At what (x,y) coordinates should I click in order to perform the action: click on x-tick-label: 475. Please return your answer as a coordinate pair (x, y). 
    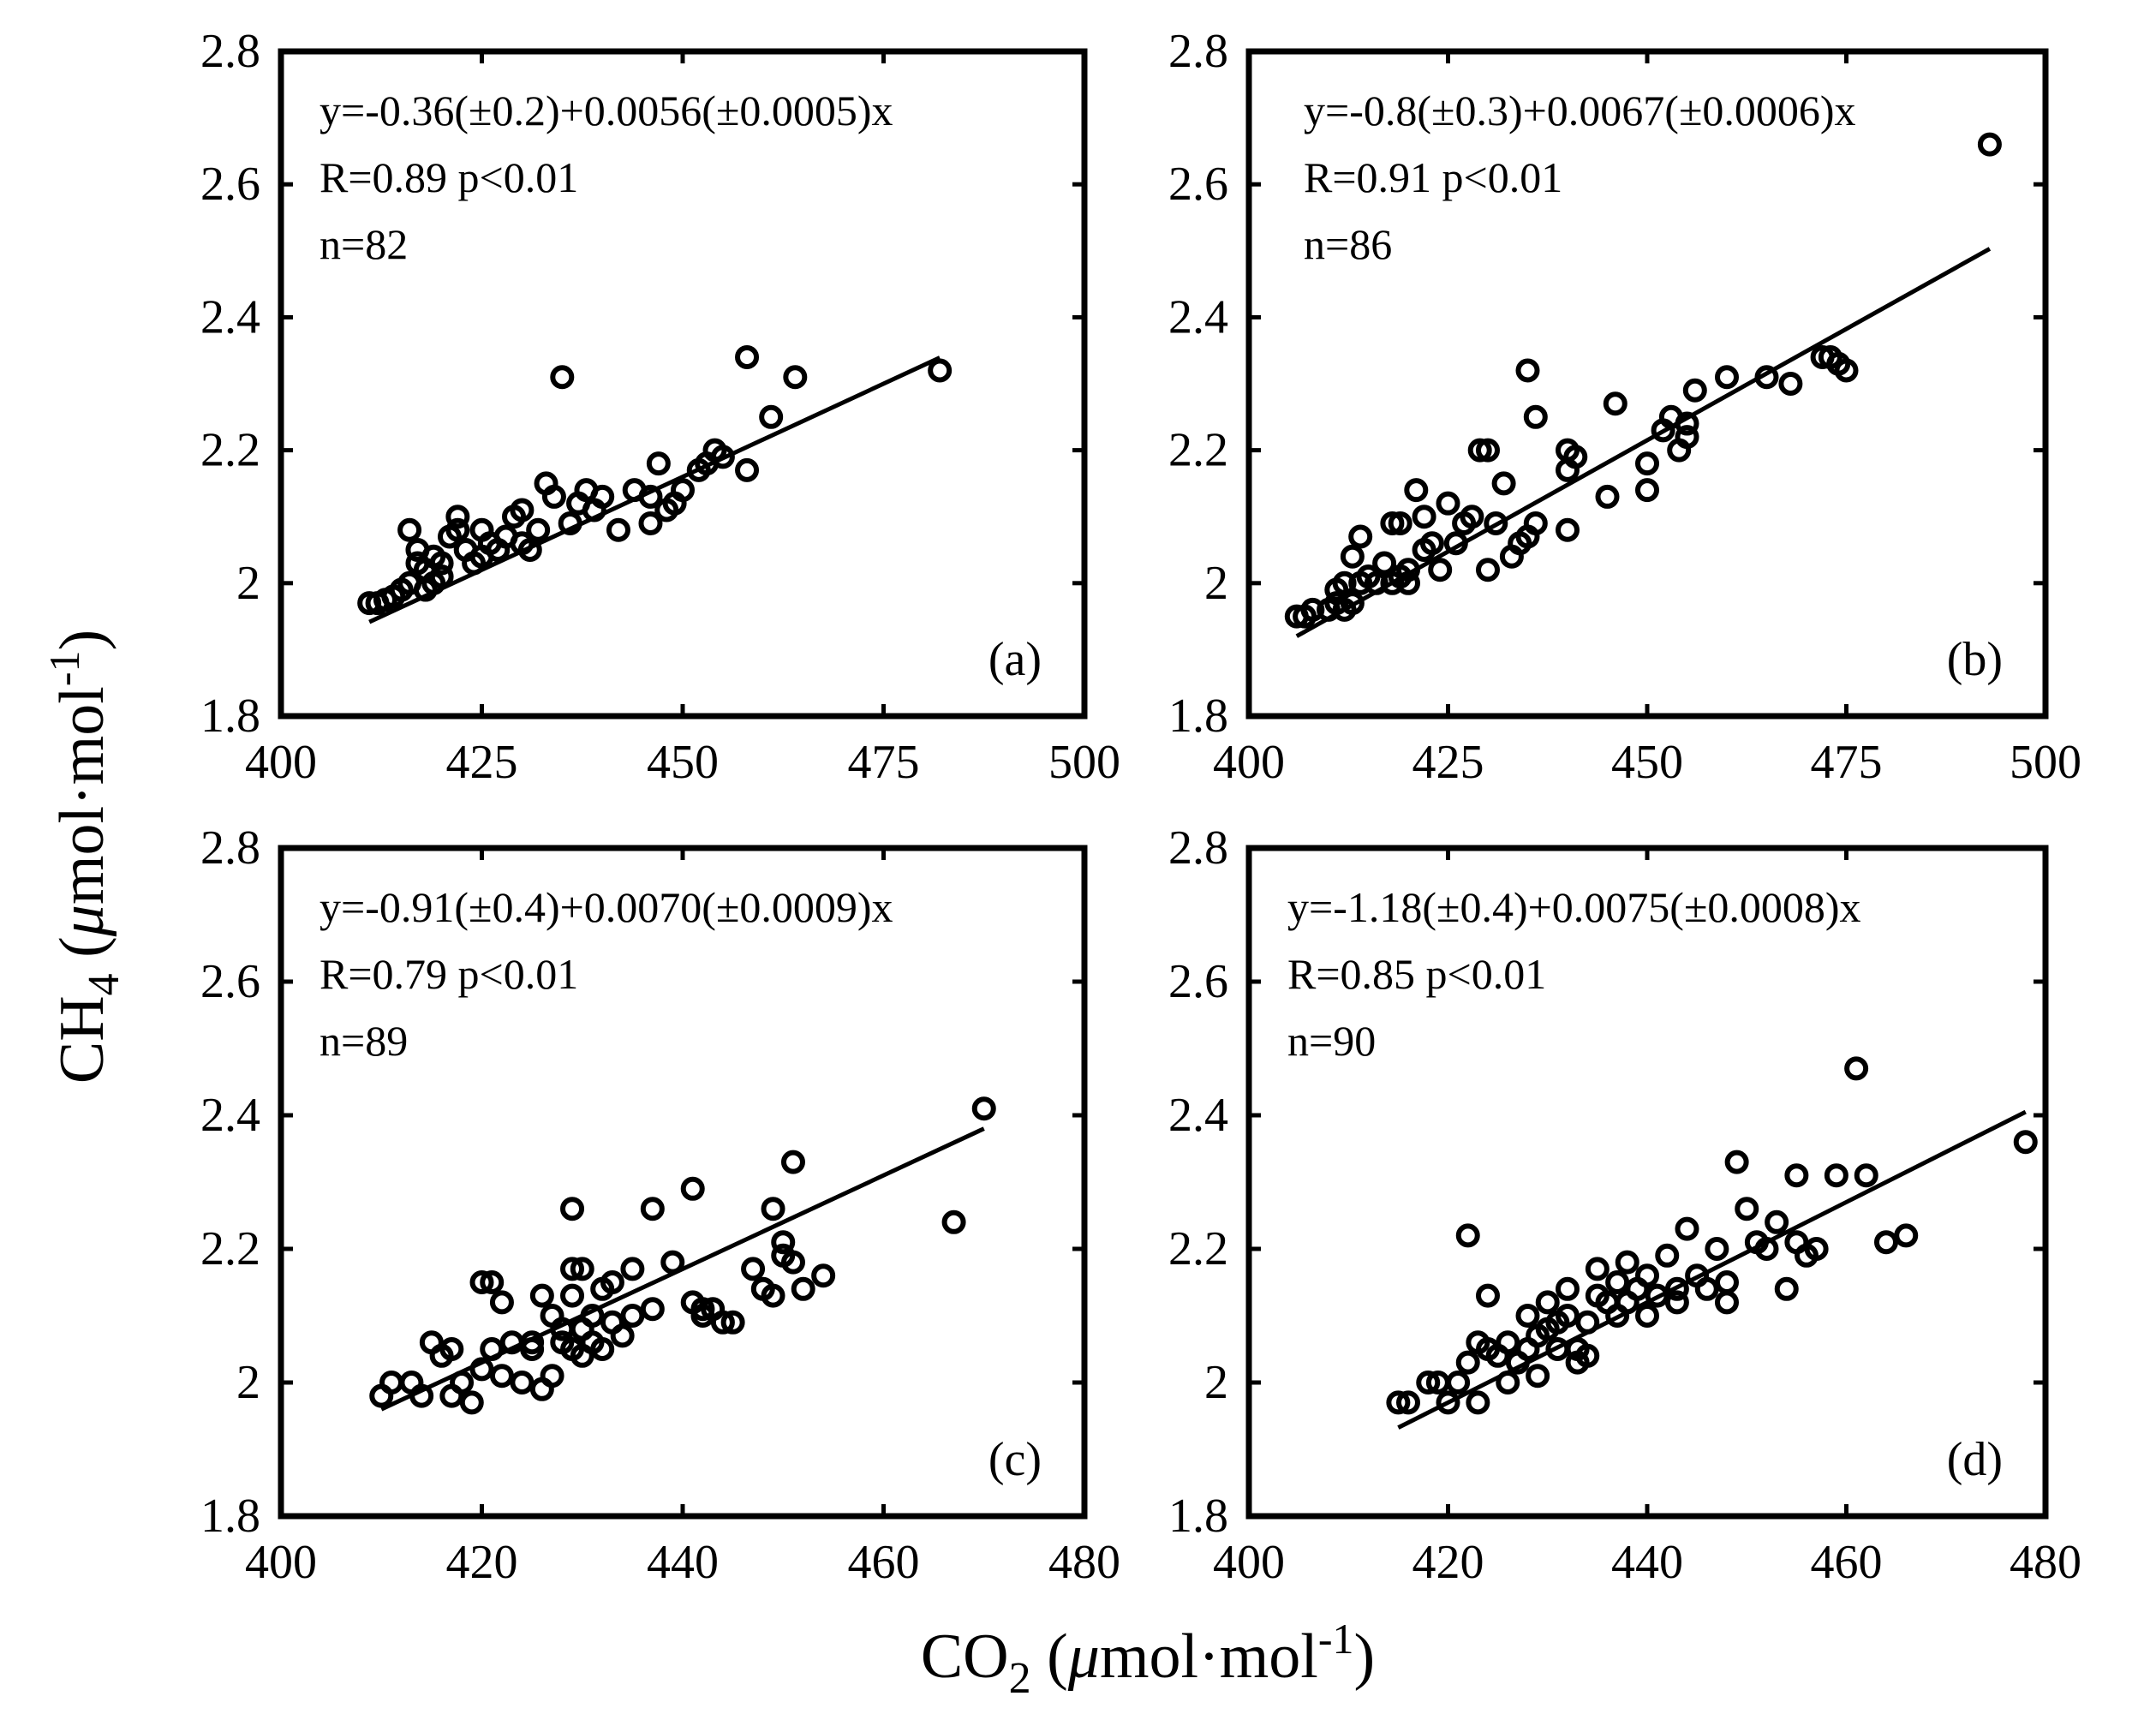
    Looking at the image, I should click on (1847, 762).